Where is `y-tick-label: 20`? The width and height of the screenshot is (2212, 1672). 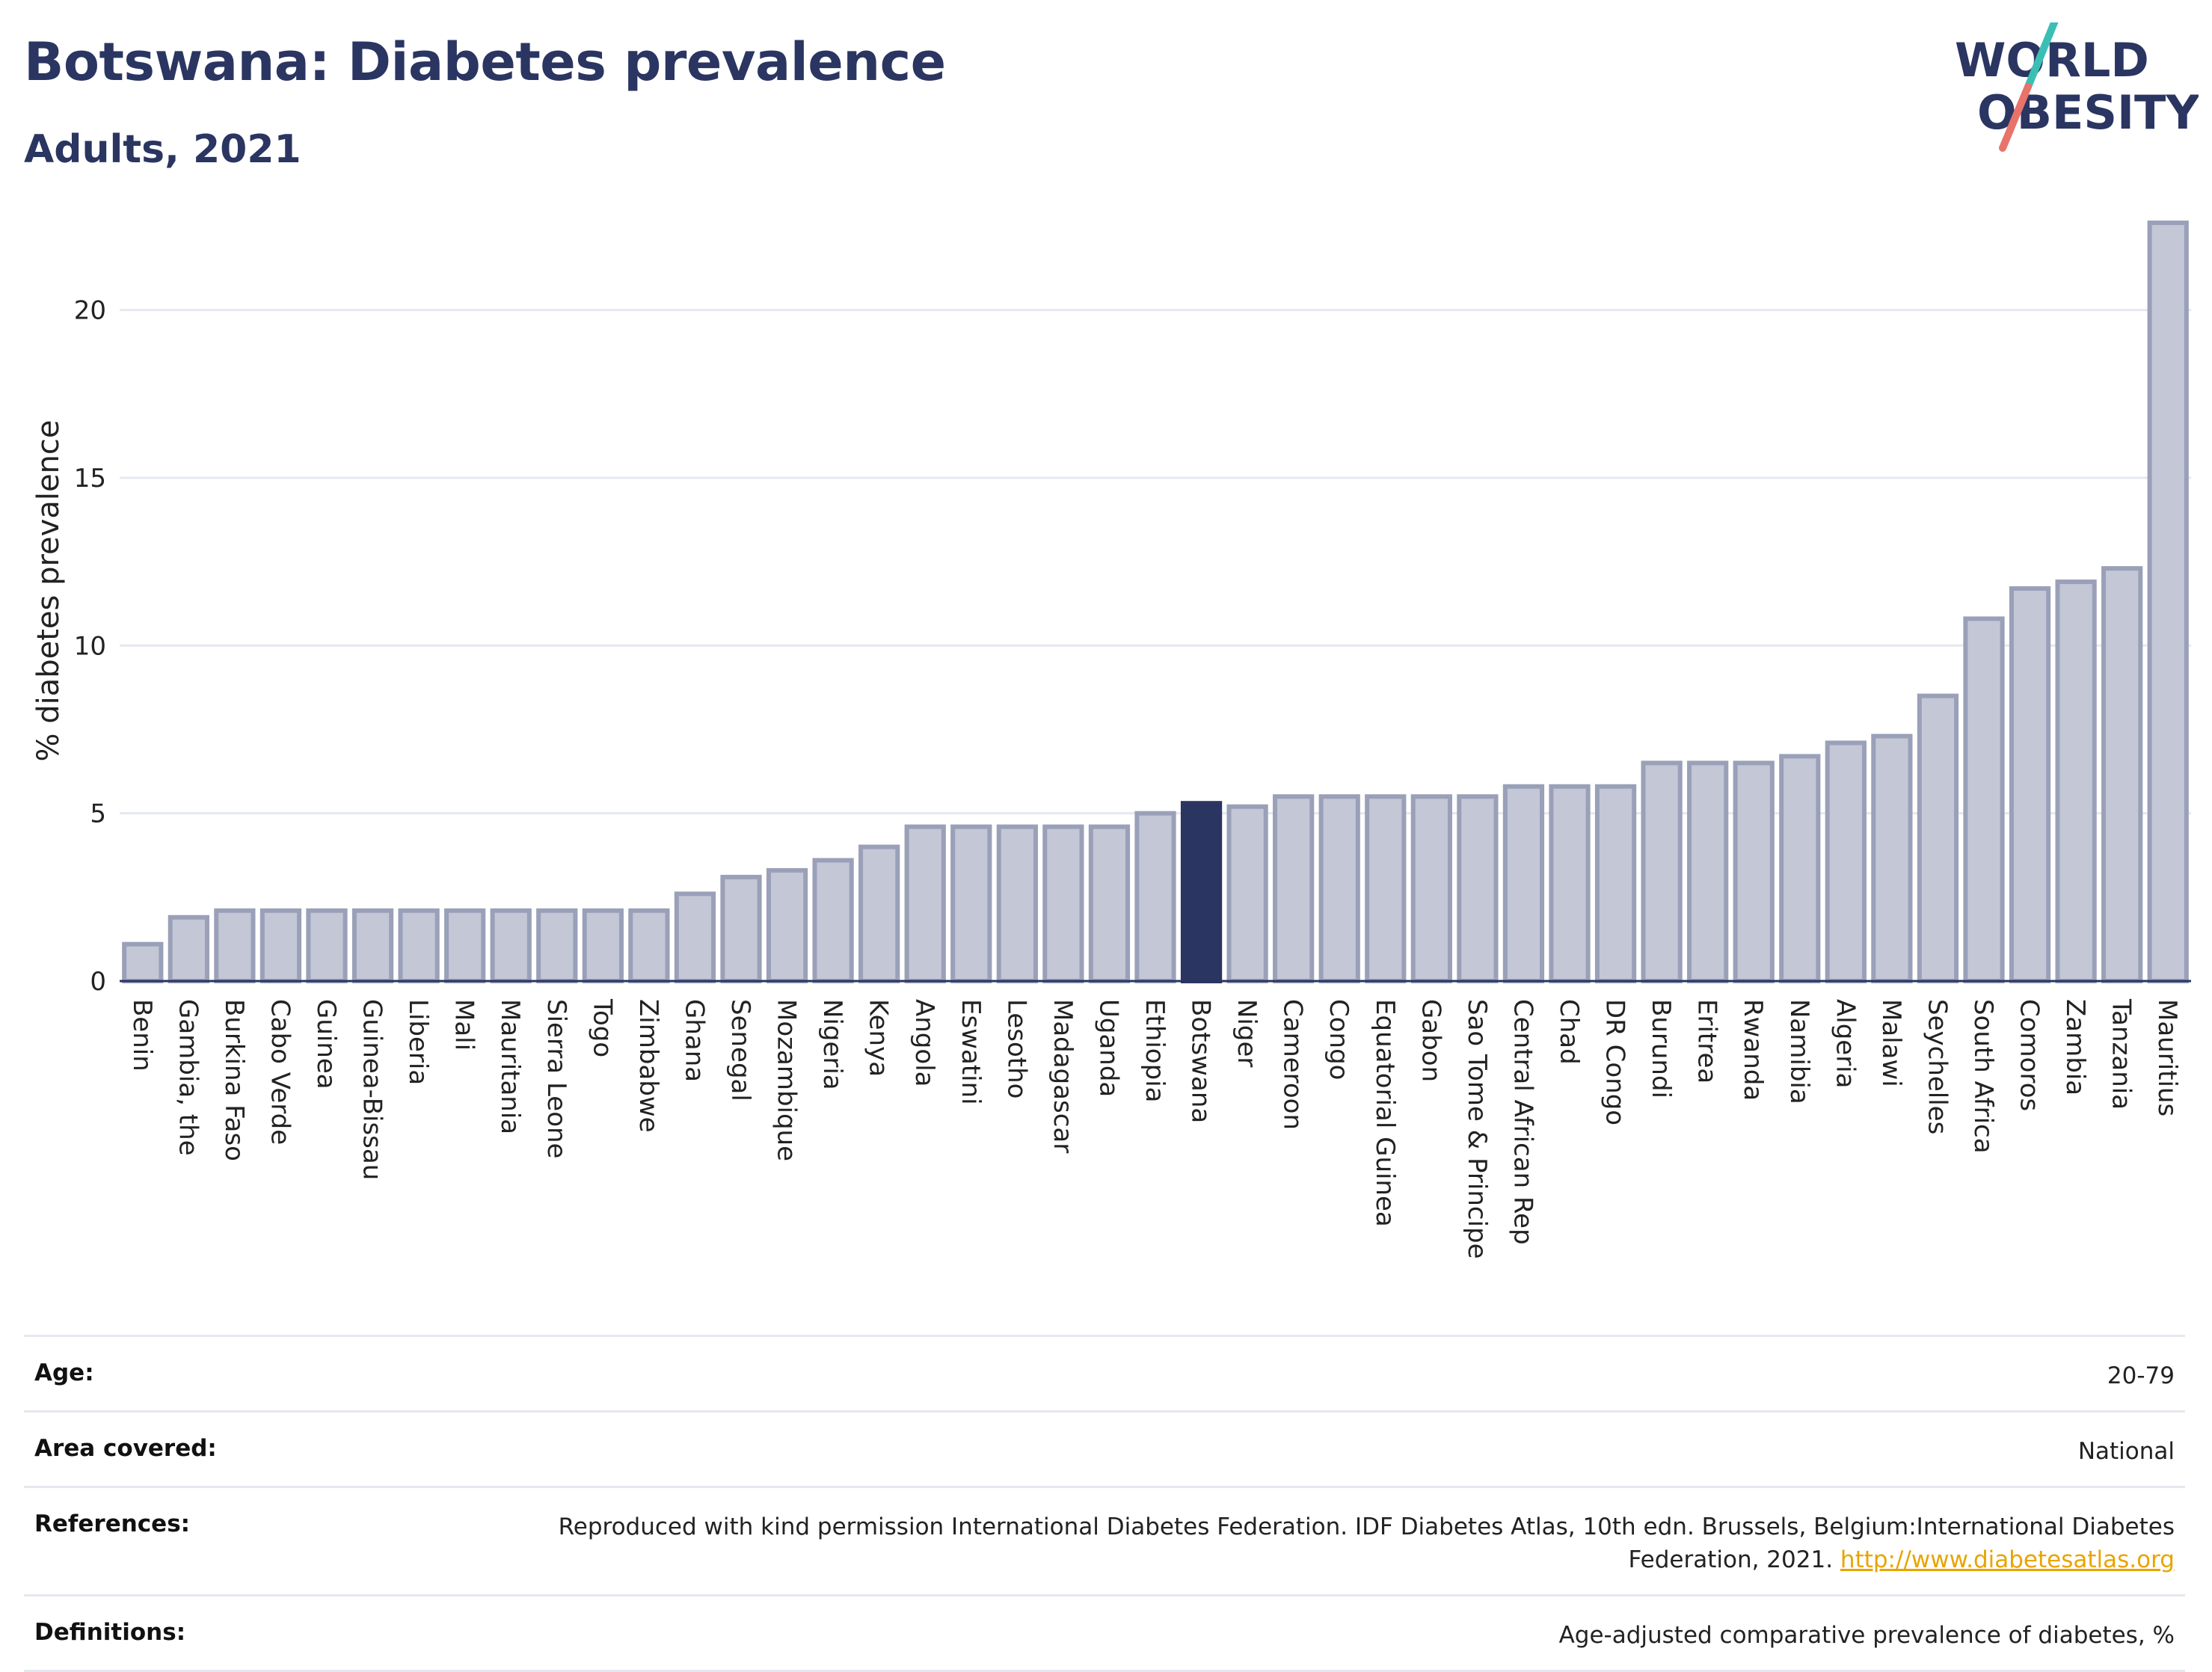 y-tick-label: 20 is located at coordinates (90, 311).